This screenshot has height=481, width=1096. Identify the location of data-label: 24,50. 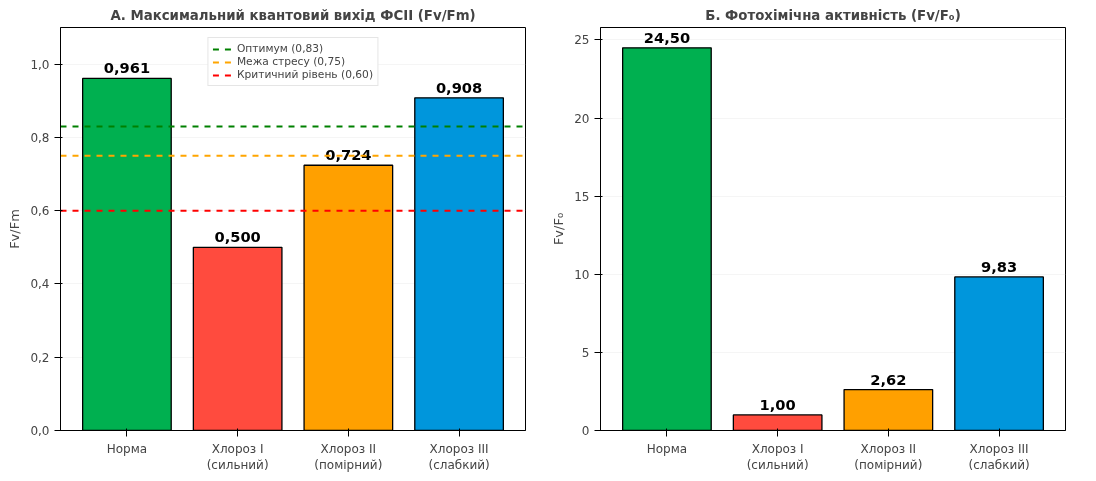
(667, 37).